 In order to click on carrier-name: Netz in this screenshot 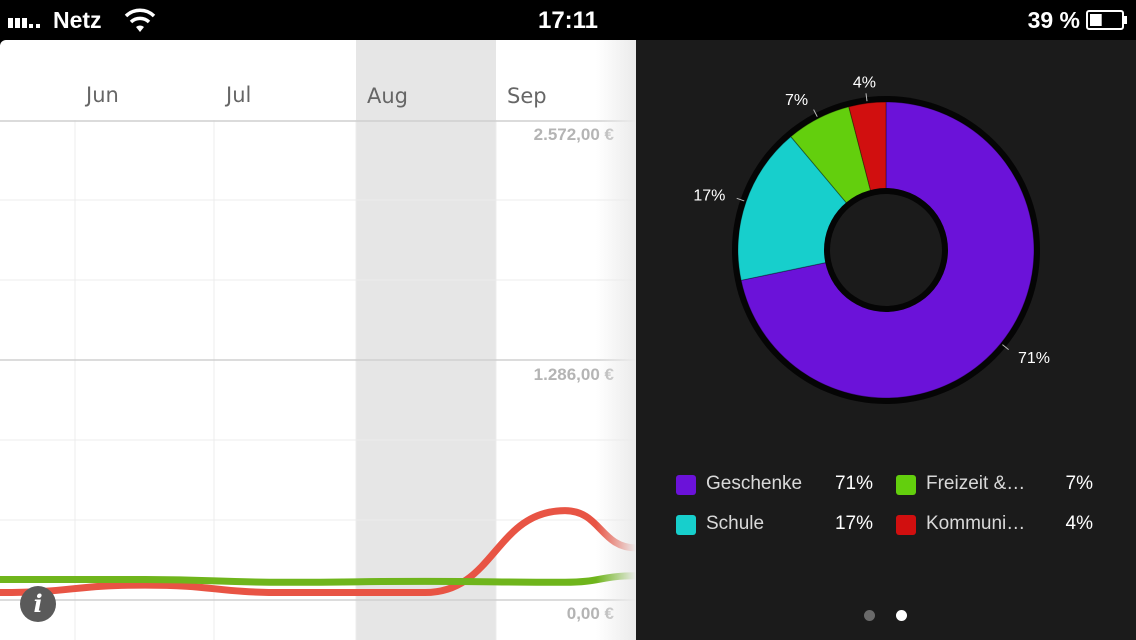, I will do `click(77, 20)`.